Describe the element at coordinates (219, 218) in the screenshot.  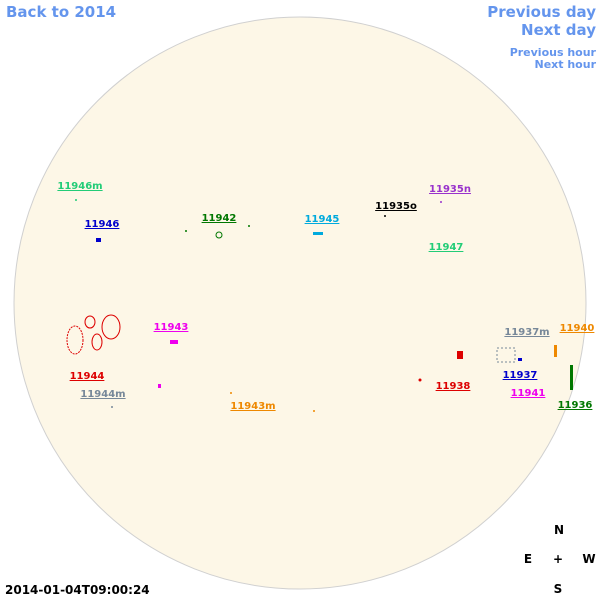
I see `region-label: 11942` at that location.